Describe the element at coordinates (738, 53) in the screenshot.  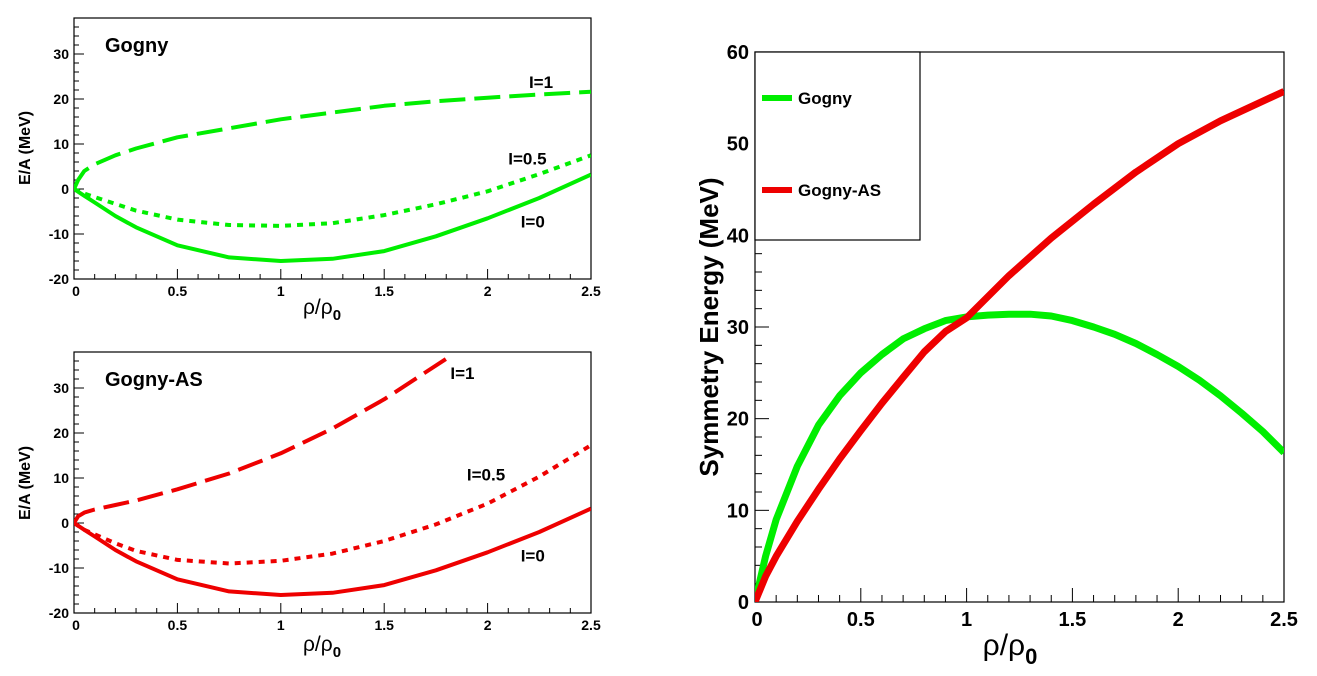
I see `y-tick-label: 60` at that location.